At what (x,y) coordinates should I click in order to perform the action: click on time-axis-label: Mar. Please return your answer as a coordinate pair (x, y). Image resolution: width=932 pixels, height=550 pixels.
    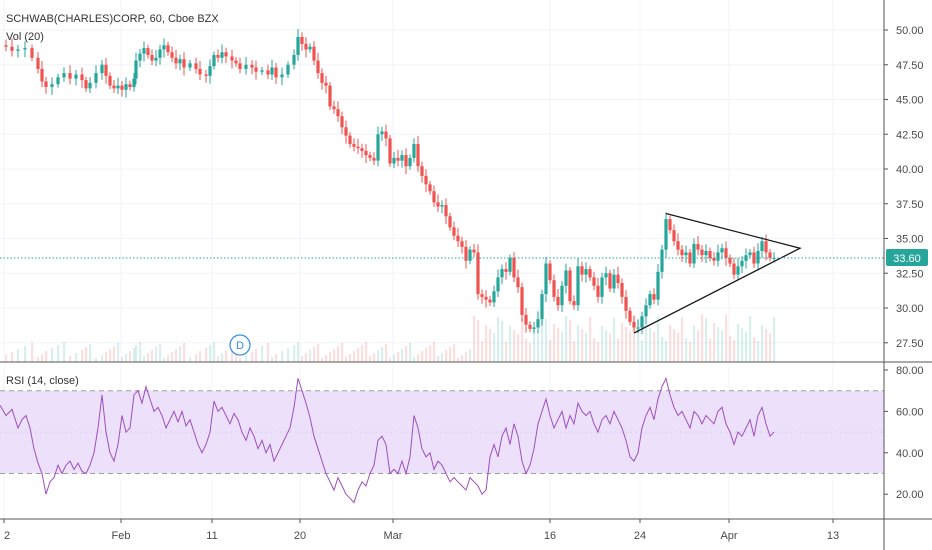
    Looking at the image, I should click on (393, 536).